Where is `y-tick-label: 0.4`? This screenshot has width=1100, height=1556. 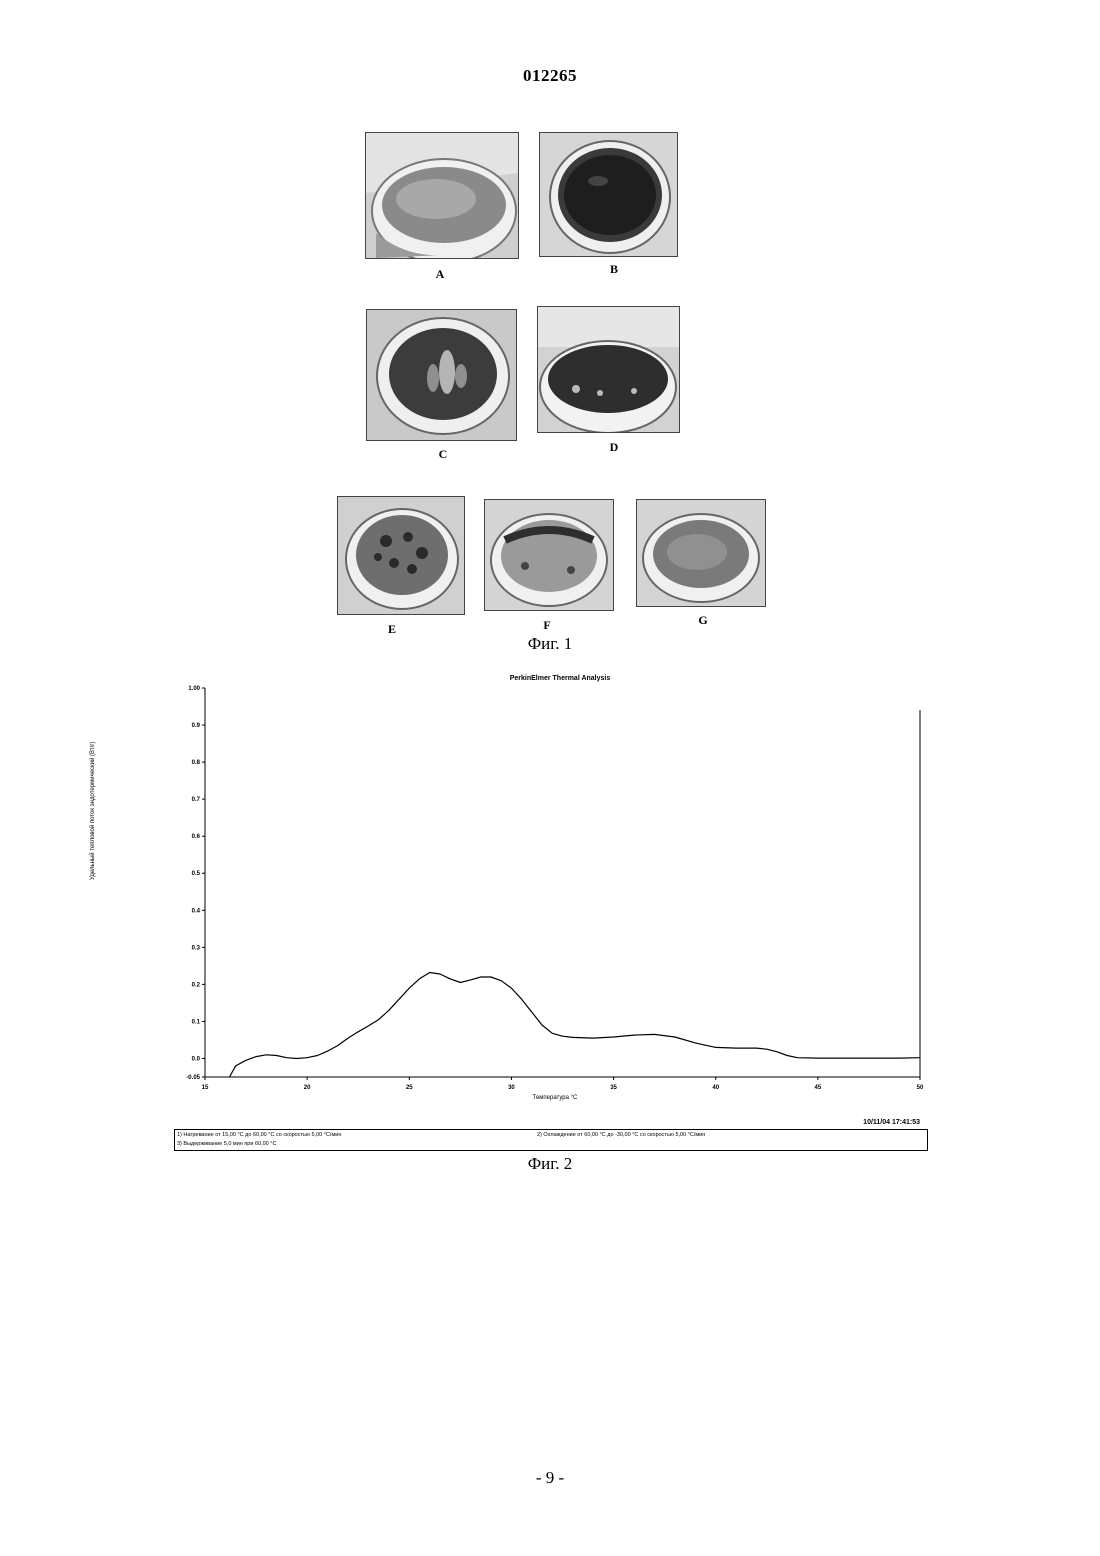 y-tick-label: 0.4 is located at coordinates (196, 911).